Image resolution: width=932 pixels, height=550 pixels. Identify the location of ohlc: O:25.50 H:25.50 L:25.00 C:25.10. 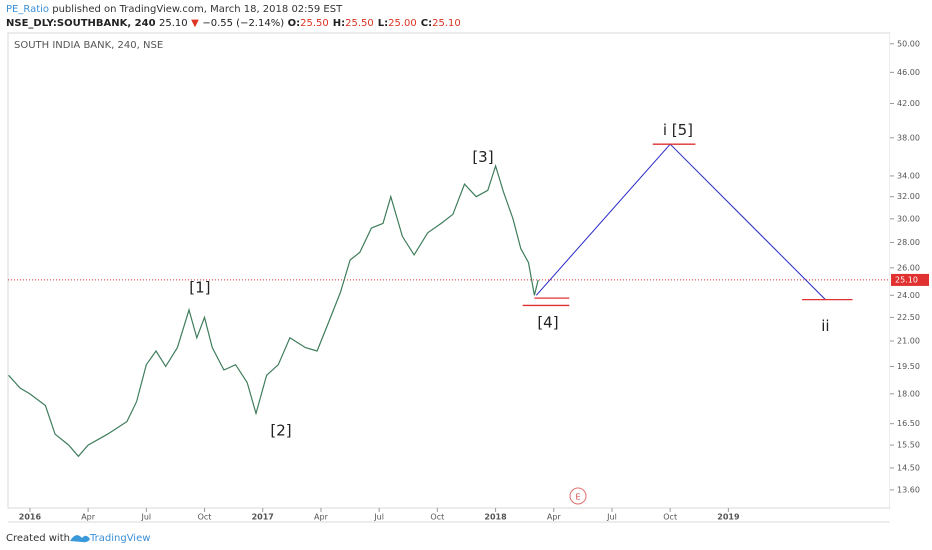
(374, 23).